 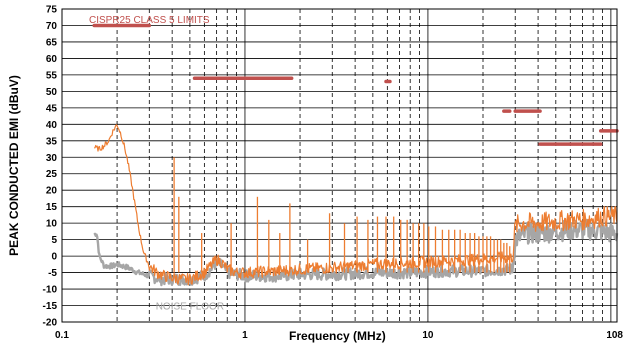 What do you see at coordinates (52, 108) in the screenshot?
I see `y-tick-label: 45` at bounding box center [52, 108].